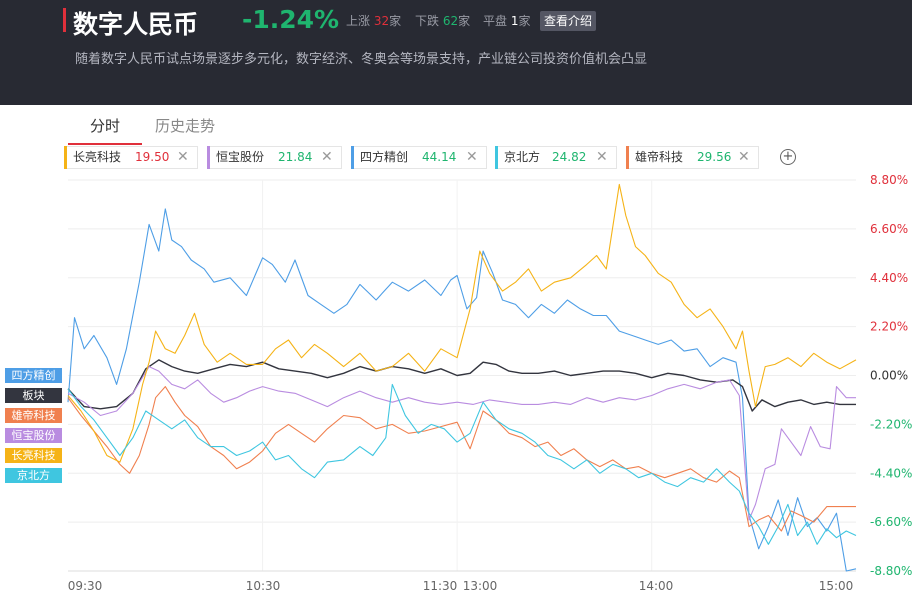 The width and height of the screenshot is (912, 595). Describe the element at coordinates (788, 157) in the screenshot. I see `add-stock-icon: +` at that location.